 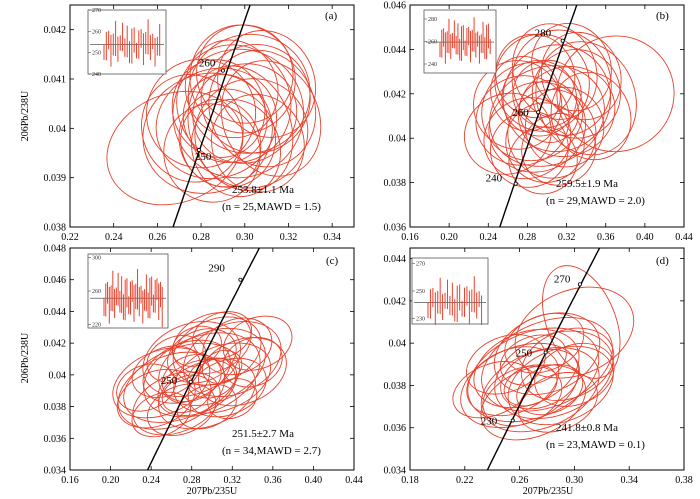 What do you see at coordinates (25, 115) in the screenshot?
I see `y-axis-label: 206Pb/238U` at bounding box center [25, 115].